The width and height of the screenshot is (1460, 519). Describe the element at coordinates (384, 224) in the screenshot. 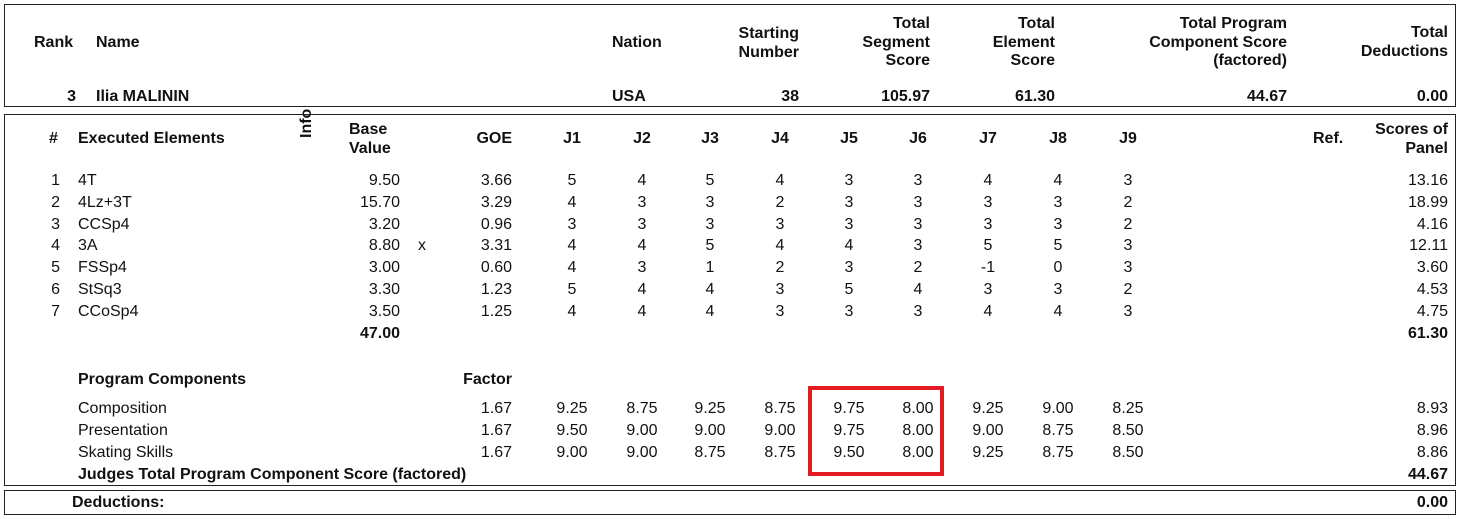

I see `element-base-value: 3.20` at that location.